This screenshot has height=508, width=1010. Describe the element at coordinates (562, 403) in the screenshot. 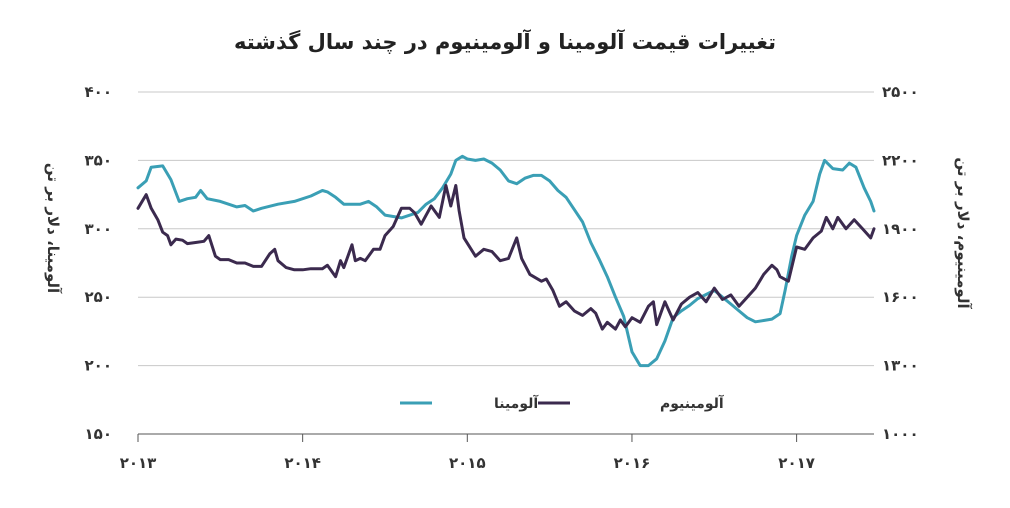

I see `legend: آلومینا آلومینیوم` at that location.